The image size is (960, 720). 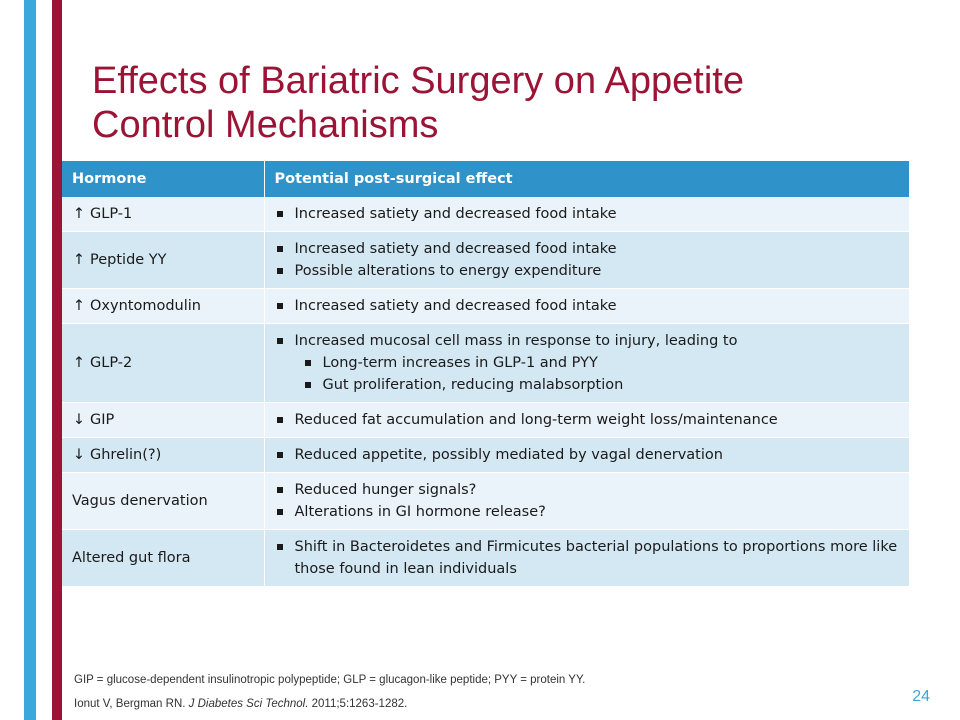 I want to click on hormone-cell: Altered gut flora, so click(x=163, y=558).